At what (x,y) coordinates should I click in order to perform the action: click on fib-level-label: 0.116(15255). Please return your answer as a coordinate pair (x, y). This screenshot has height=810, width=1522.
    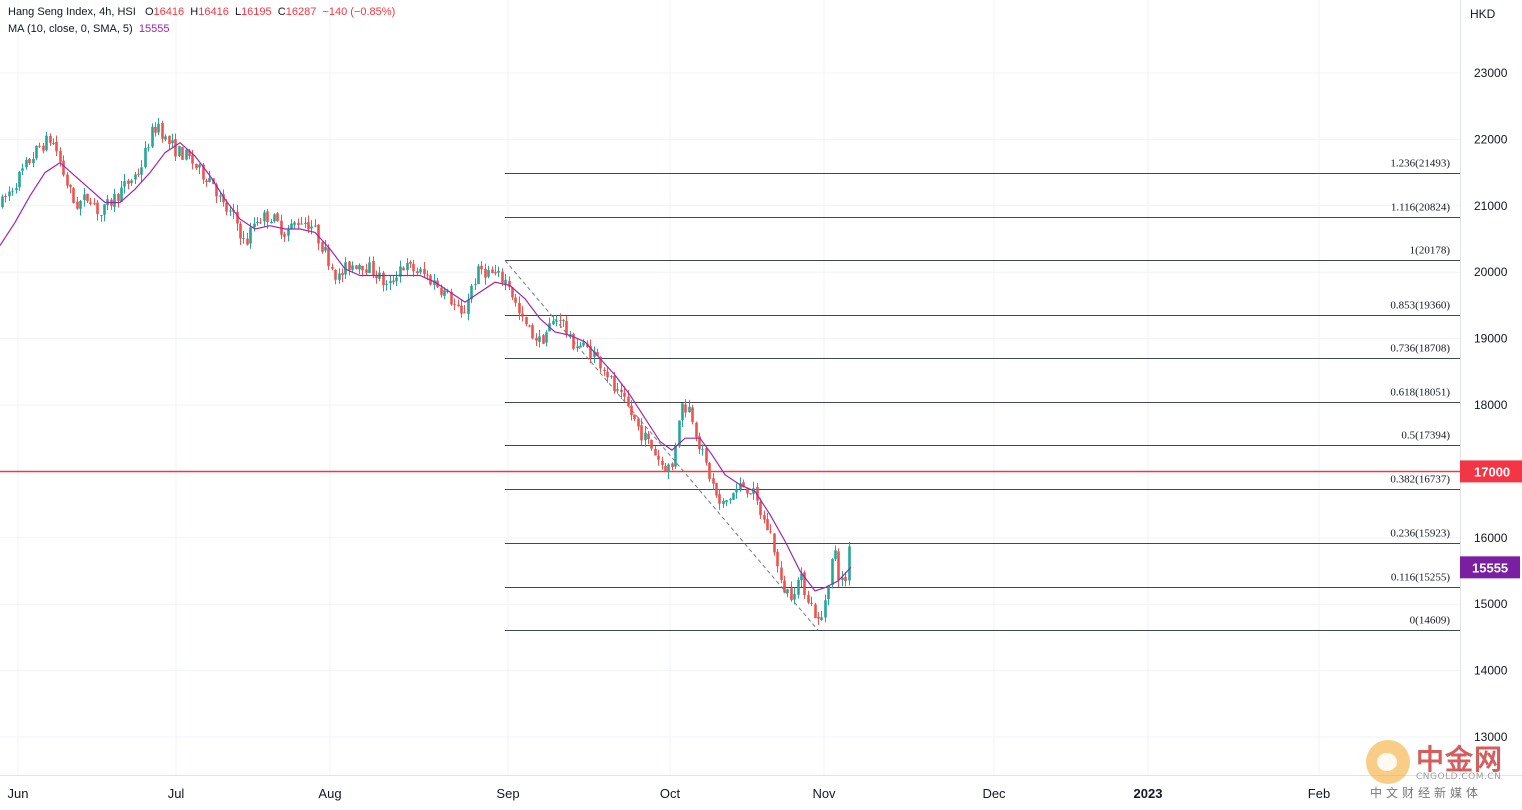
    Looking at the image, I should click on (1421, 578).